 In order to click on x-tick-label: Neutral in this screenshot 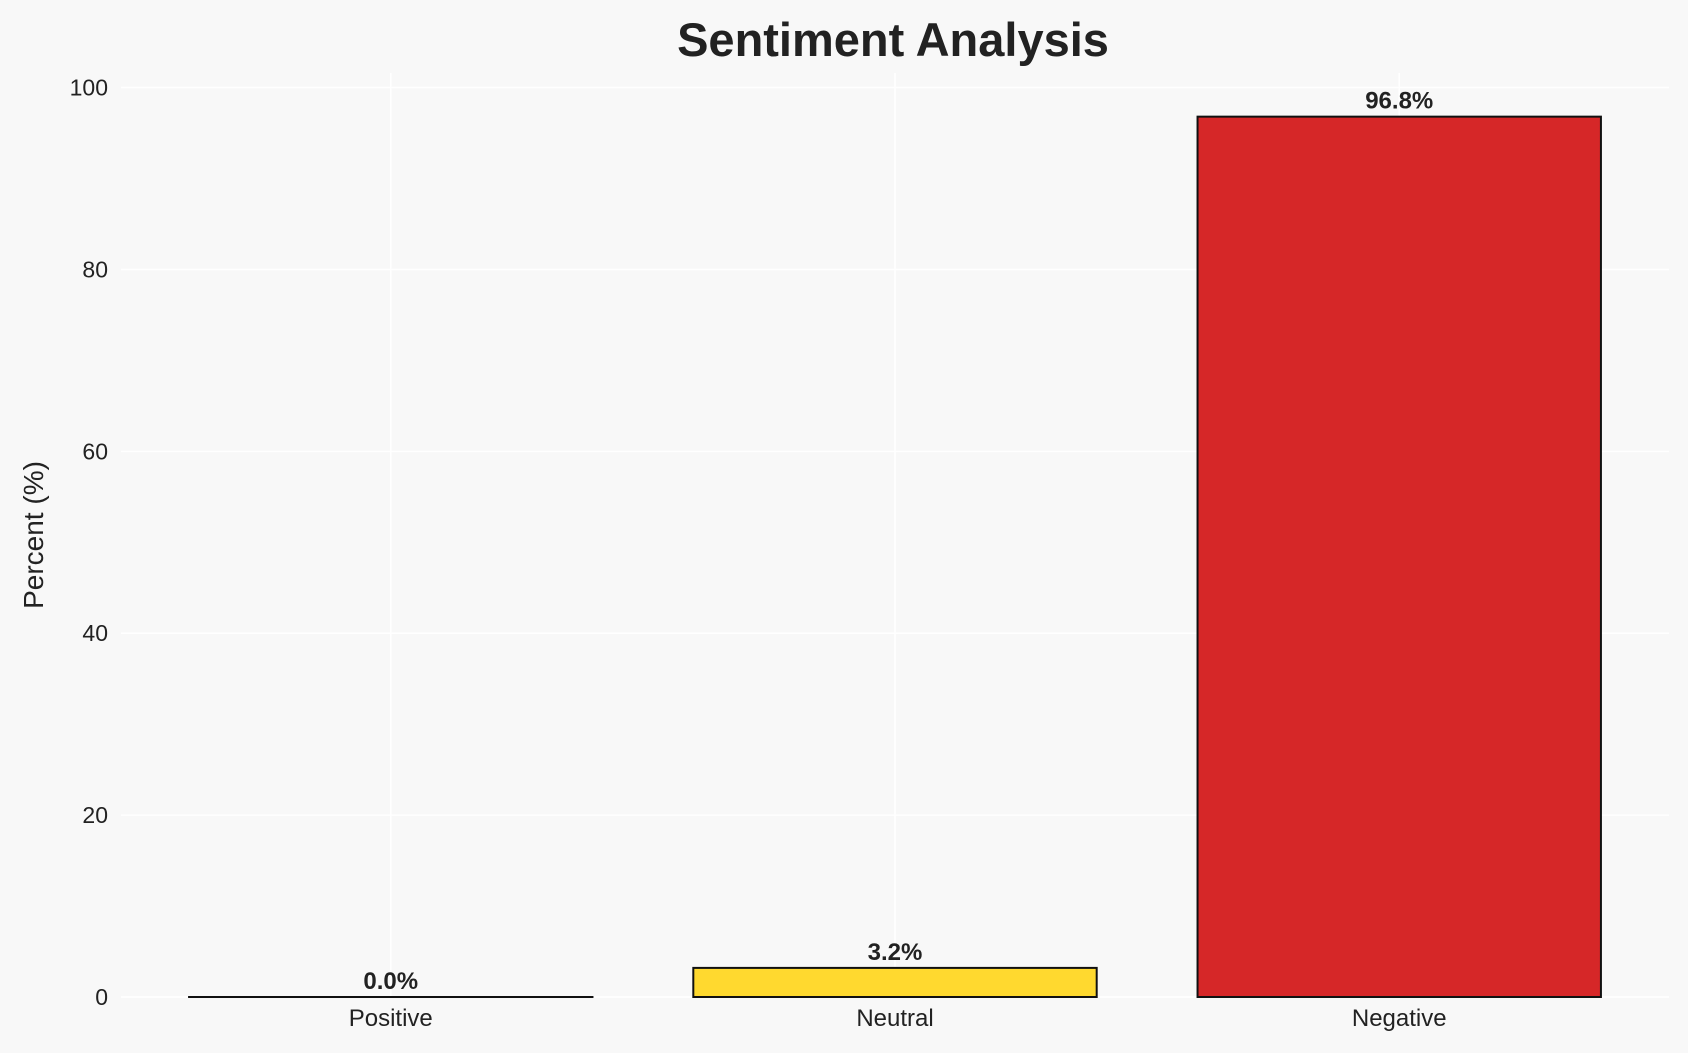, I will do `click(894, 1018)`.